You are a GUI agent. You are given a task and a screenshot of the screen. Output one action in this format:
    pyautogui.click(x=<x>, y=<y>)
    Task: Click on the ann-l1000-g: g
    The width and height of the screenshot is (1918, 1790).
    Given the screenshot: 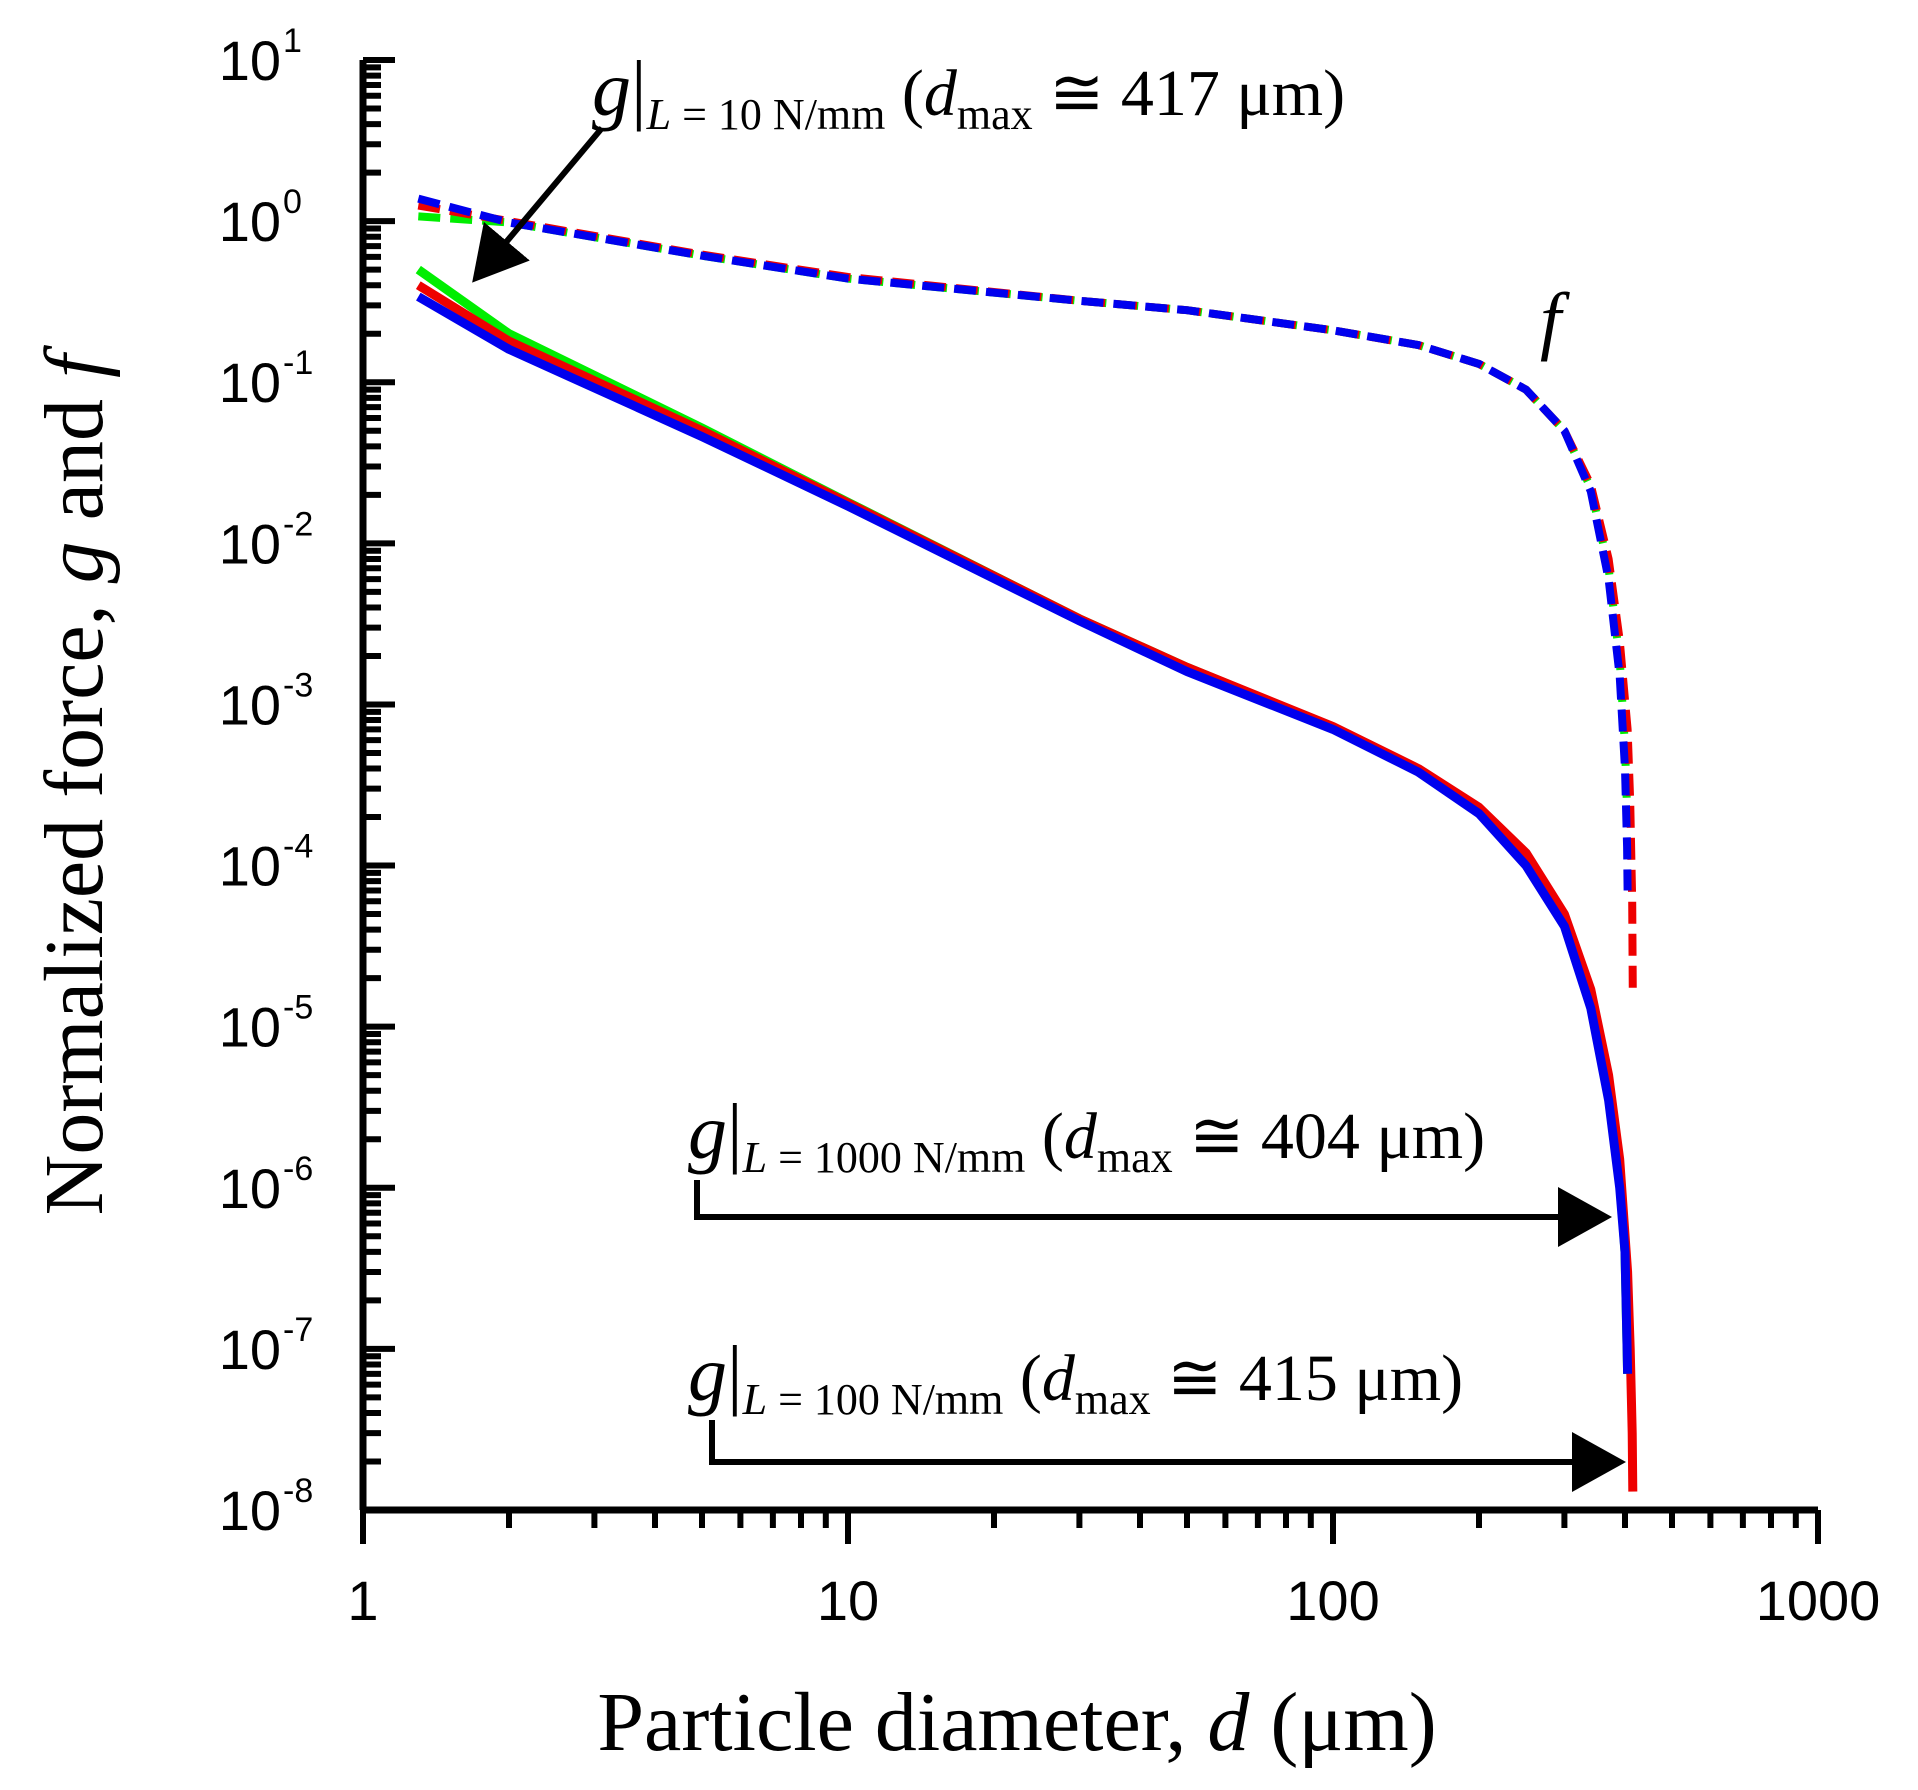 What is the action you would take?
    pyautogui.click(x=707, y=1131)
    